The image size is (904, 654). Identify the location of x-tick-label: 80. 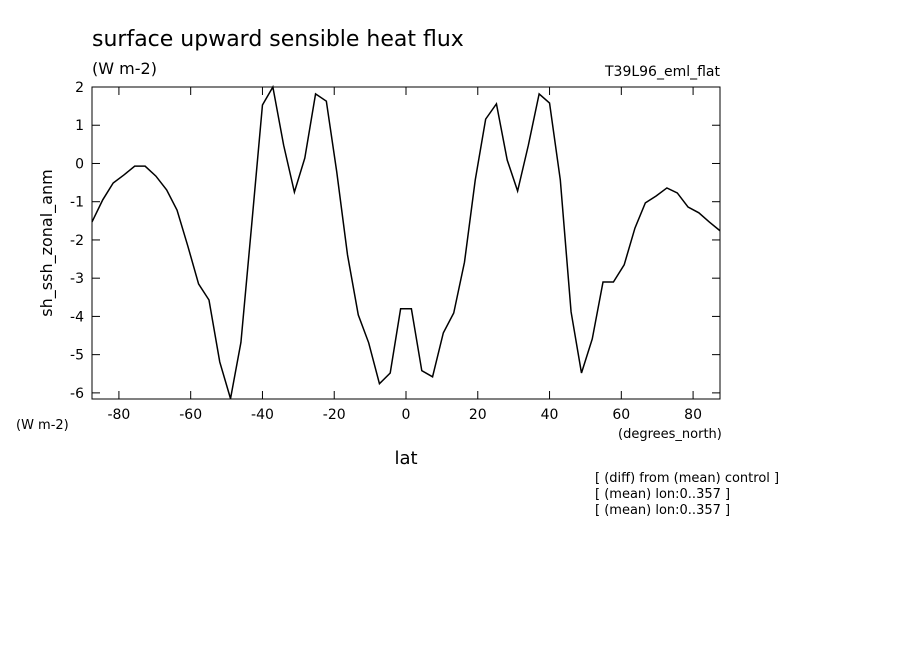
(693, 415).